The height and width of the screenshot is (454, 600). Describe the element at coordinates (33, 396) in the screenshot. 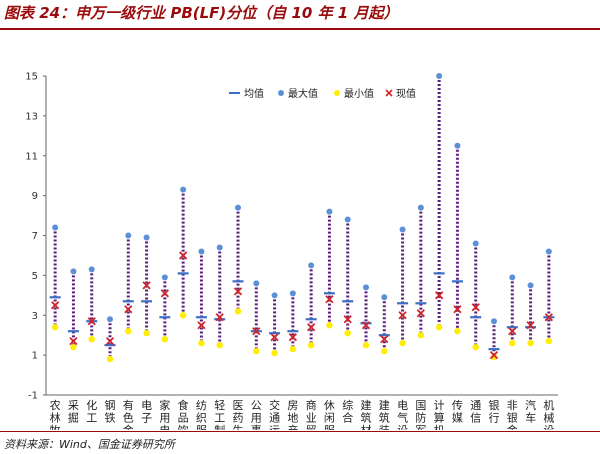

I see `y-tick-label: -1` at that location.